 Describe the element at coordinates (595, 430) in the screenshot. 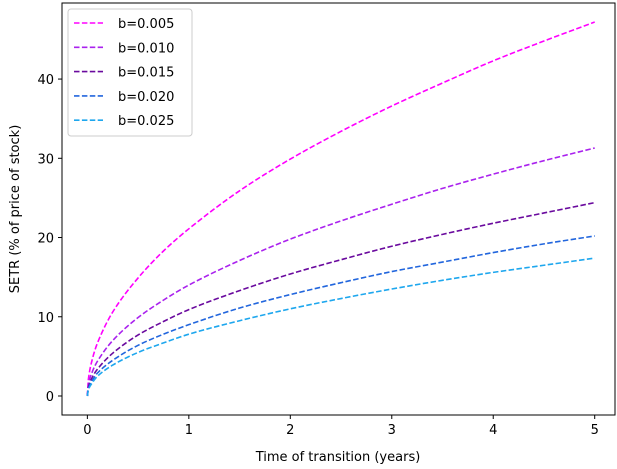

I see `x-tick-label: 5` at that location.